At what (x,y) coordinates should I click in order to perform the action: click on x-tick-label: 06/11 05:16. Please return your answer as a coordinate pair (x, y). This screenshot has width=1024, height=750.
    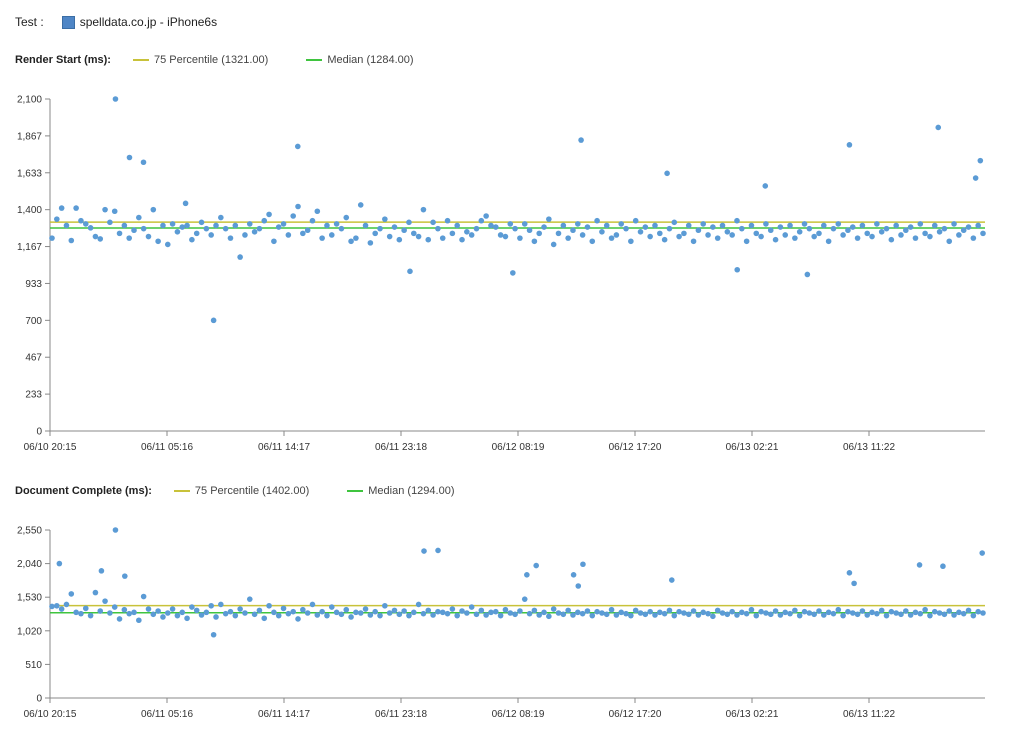
    Looking at the image, I should click on (167, 714).